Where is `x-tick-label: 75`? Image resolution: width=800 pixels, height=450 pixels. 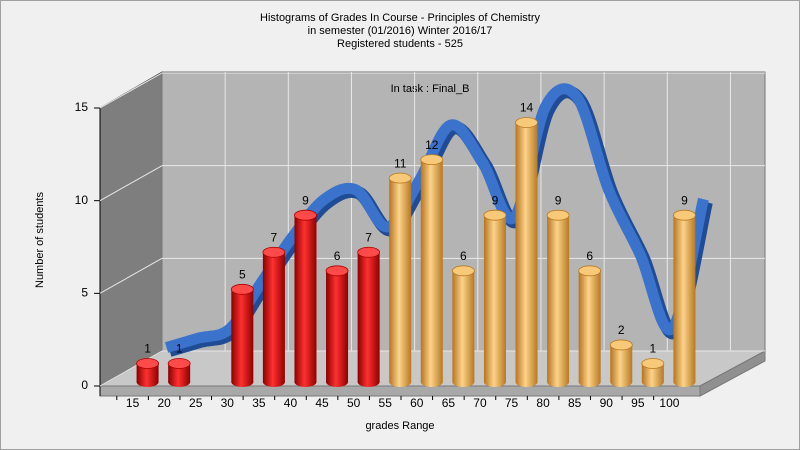 x-tick-label: 75 is located at coordinates (512, 403).